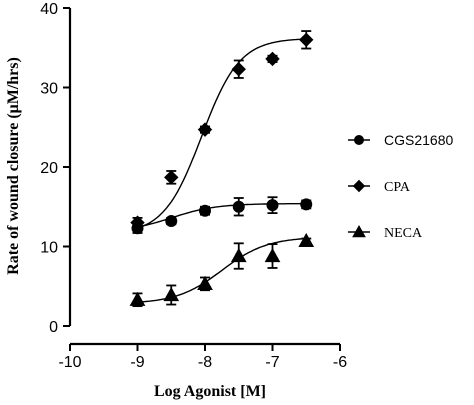  What do you see at coordinates (418, 140) in the screenshot?
I see `legend-label: CGS21680` at bounding box center [418, 140].